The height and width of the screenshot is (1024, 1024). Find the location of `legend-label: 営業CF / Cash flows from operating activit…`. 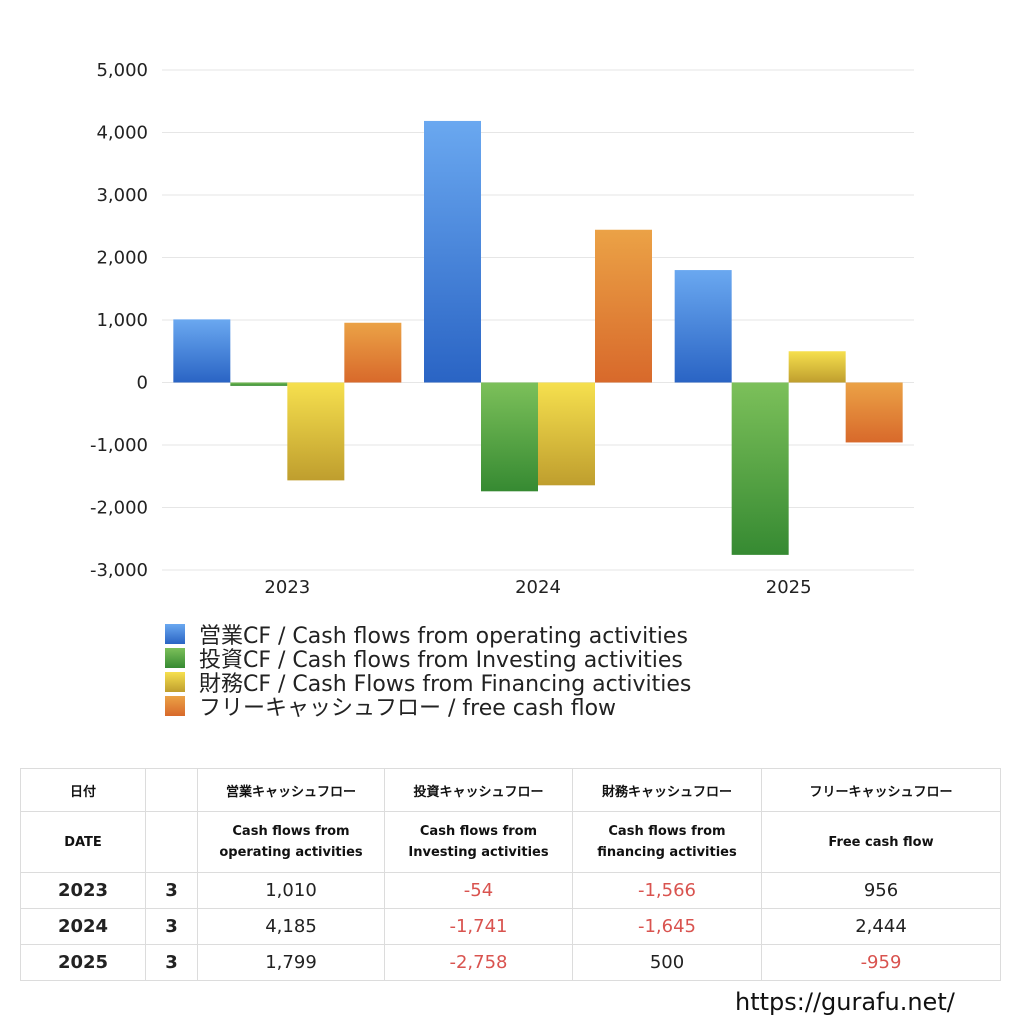

legend-label: 営業CF / Cash flows from operating activit… is located at coordinates (443, 636).